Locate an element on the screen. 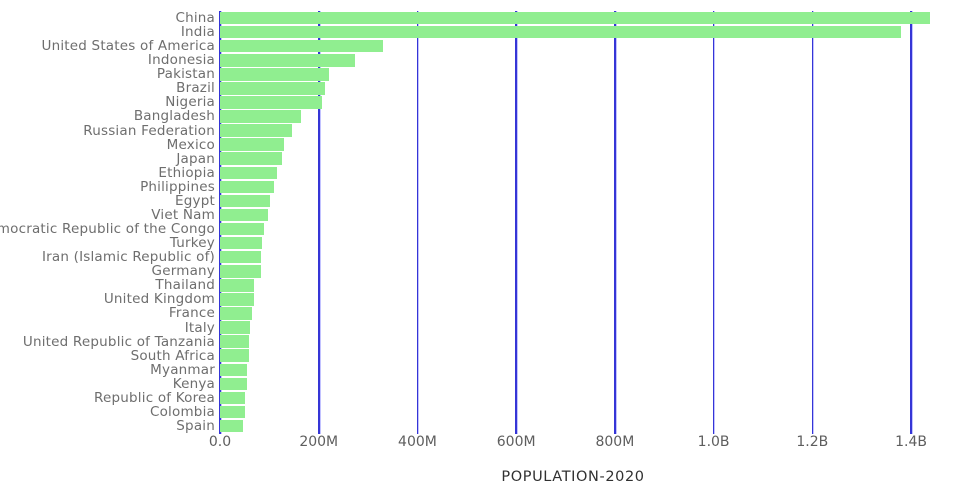  bar-row: United Republic of Tanzania is located at coordinates (480, 342).